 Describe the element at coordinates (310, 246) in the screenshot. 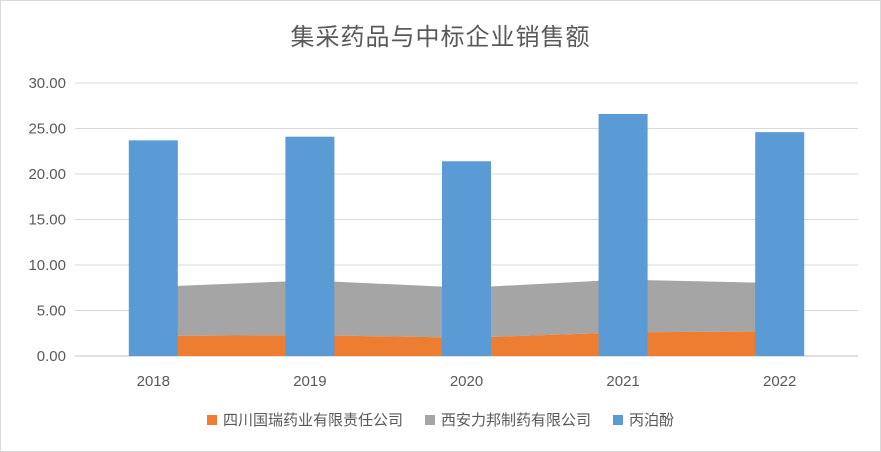

I see `bar-2019` at that location.